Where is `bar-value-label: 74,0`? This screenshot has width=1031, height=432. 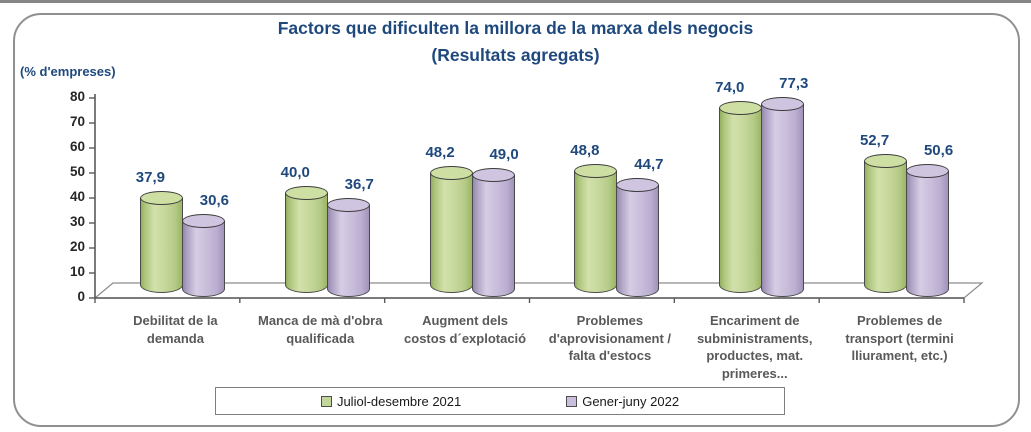
bar-value-label: 74,0 is located at coordinates (730, 87).